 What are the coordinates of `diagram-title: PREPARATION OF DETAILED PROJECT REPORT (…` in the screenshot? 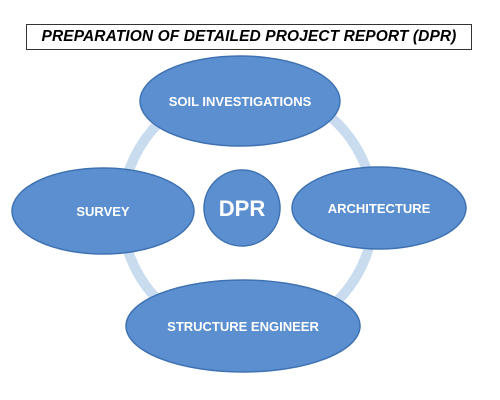 It's located at (249, 36).